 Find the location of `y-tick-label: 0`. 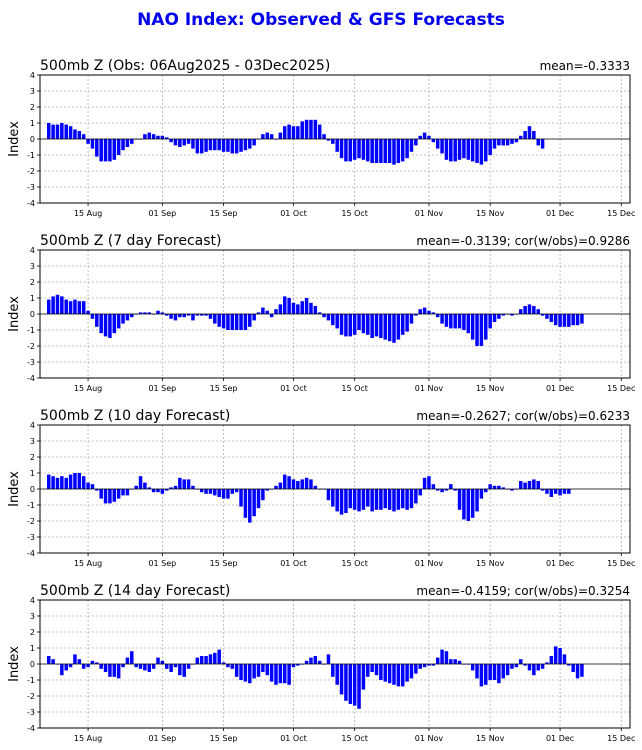

y-tick-label: 0 is located at coordinates (32, 664).